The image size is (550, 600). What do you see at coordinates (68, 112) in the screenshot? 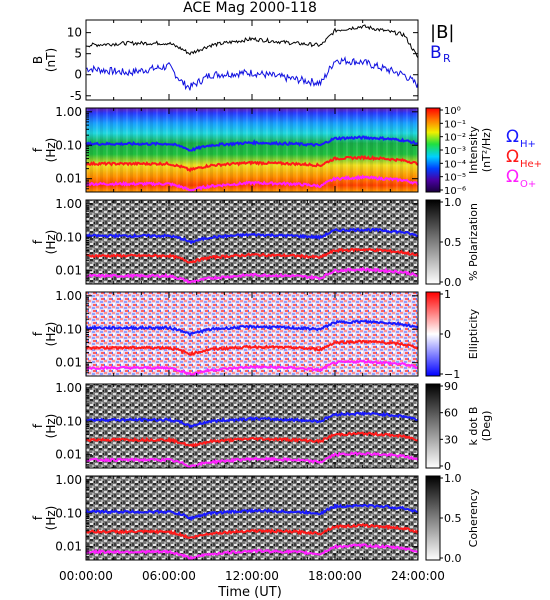
I see `panel-intensity-ytick-label: 1.00` at bounding box center [68, 112].